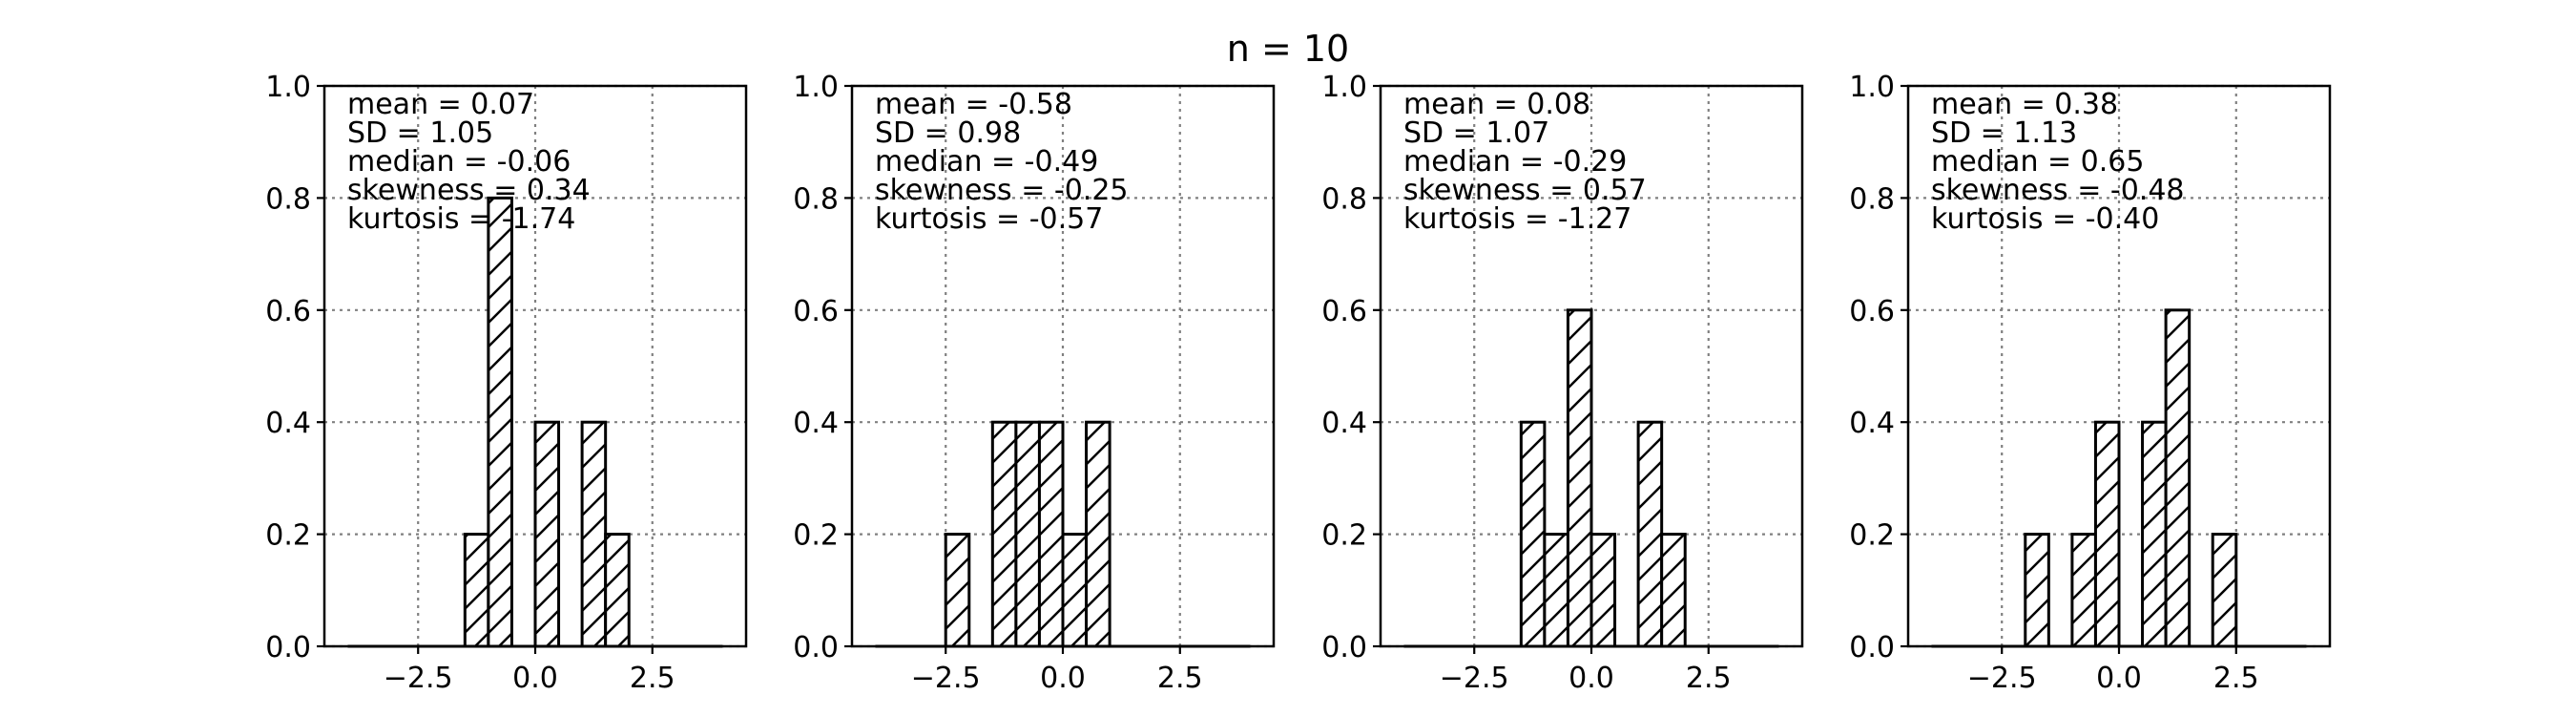 This screenshot has height=716, width=2576. What do you see at coordinates (420, 133) in the screenshot?
I see `stat-annotation: SD = 1.05` at bounding box center [420, 133].